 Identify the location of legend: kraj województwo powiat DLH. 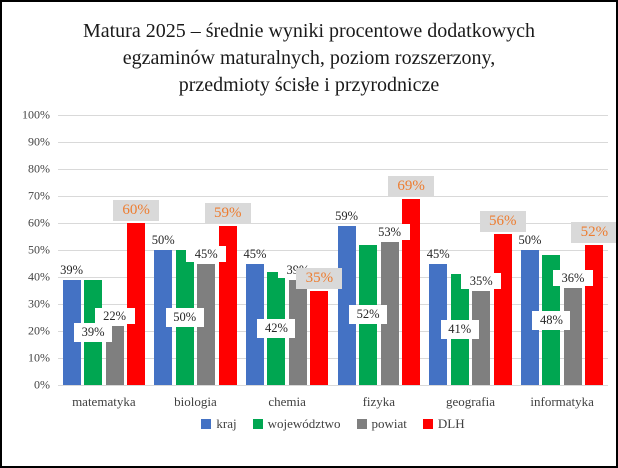
(333, 424).